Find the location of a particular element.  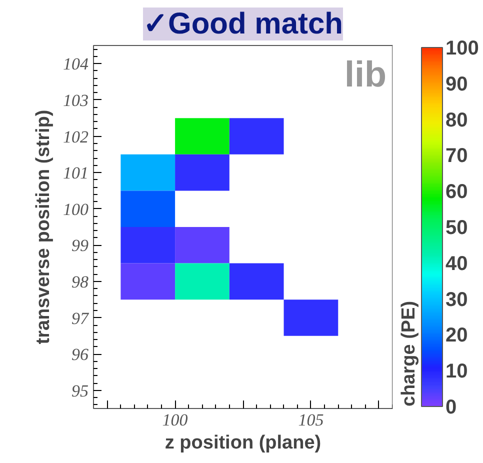

y-axis-title: transverse position (strip) is located at coordinates (43, 227).